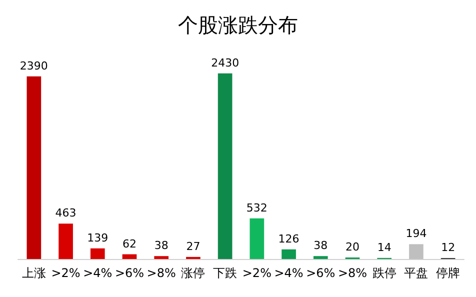  What do you see at coordinates (238, 25) in the screenshot?
I see `chart-title: 个股涨跌分布` at bounding box center [238, 25].